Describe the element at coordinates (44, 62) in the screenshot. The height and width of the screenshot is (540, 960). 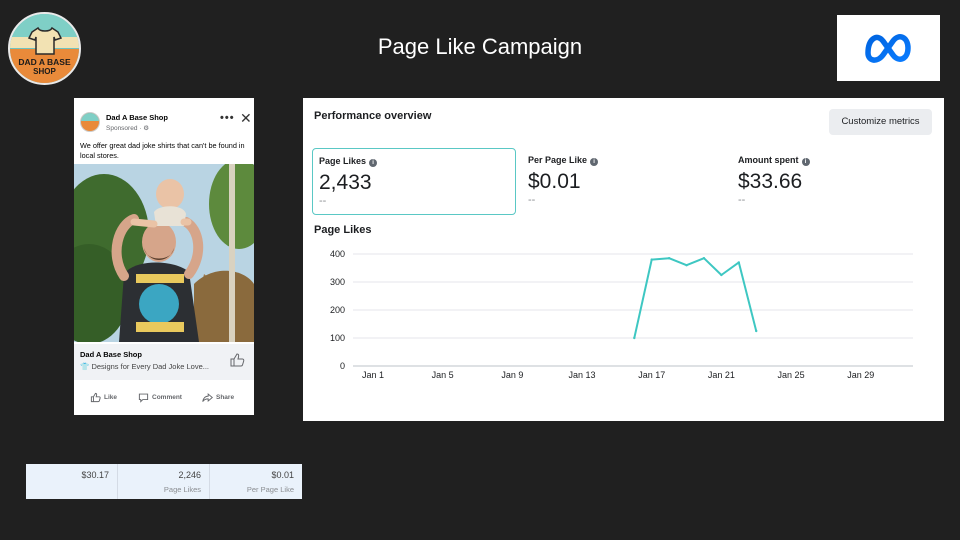
I see `logo-text-line1: DAD A BASE` at that location.